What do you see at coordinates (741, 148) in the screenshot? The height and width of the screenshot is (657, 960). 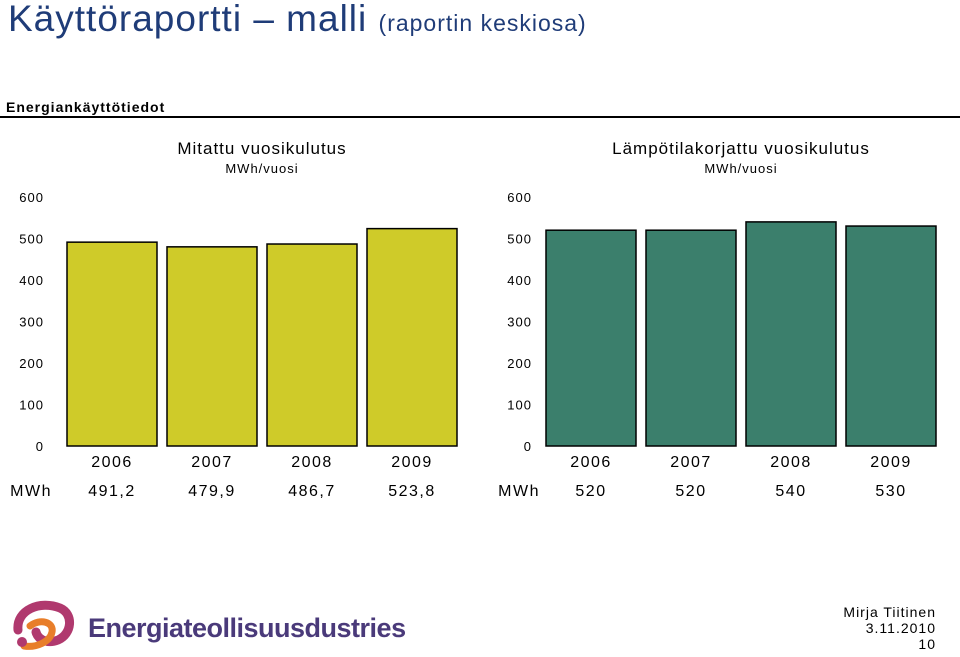 I see `chart-title: Lämpötilakorjattu vuosikulutus` at bounding box center [741, 148].